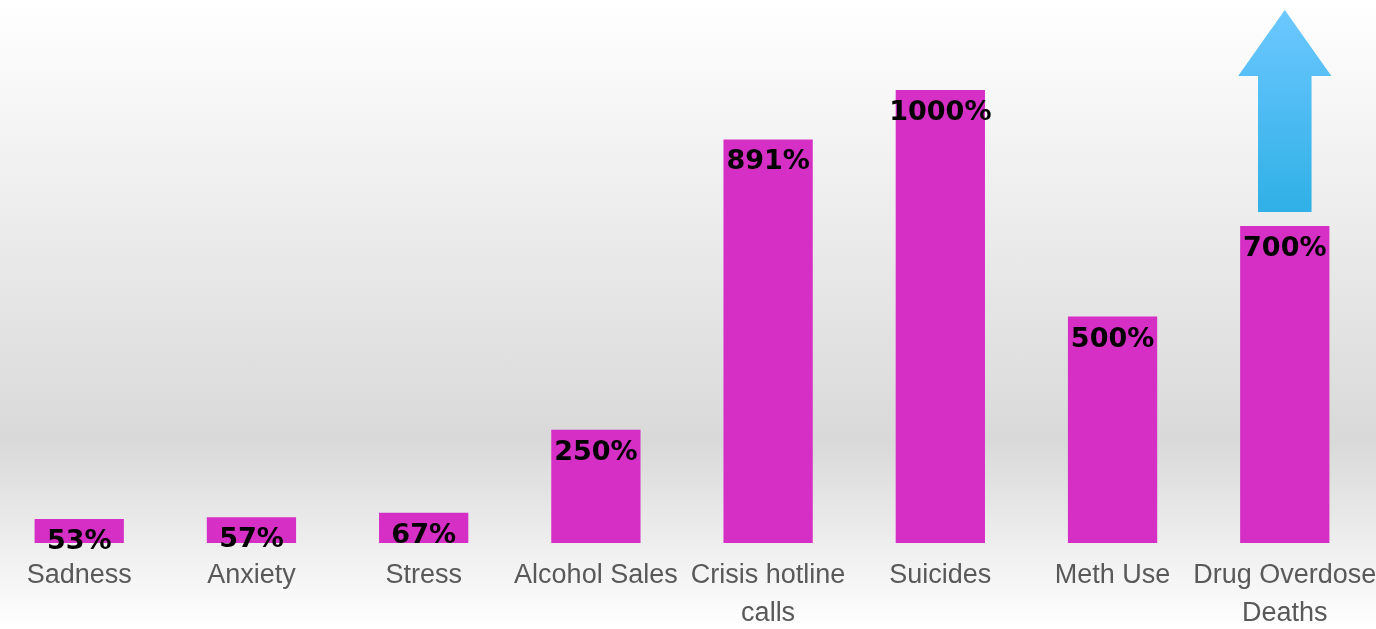 The height and width of the screenshot is (629, 1376). I want to click on x-tick-label: Meth Use, so click(1112, 573).